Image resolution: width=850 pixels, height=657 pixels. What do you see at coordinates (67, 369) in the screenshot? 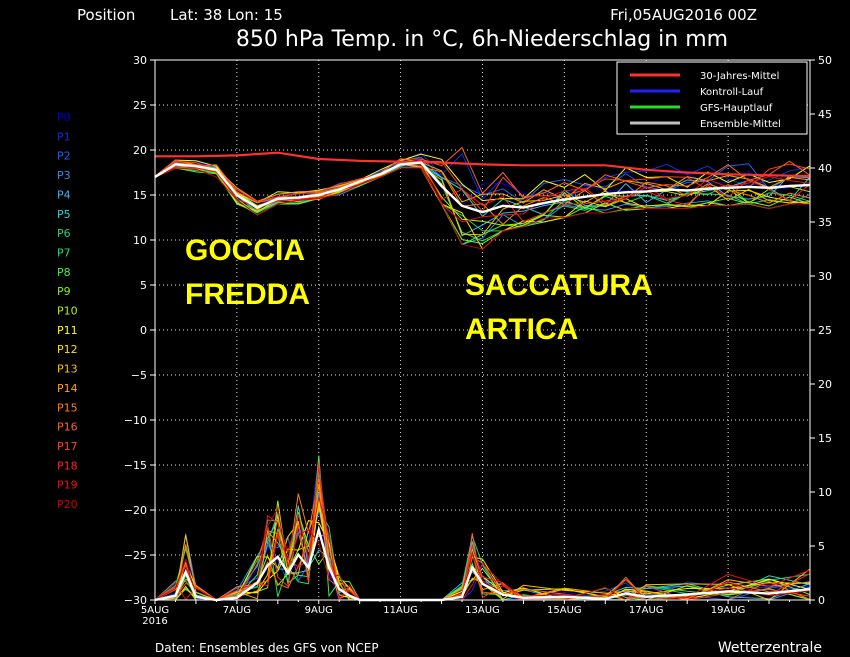
I see `member-label: P13` at bounding box center [67, 369].